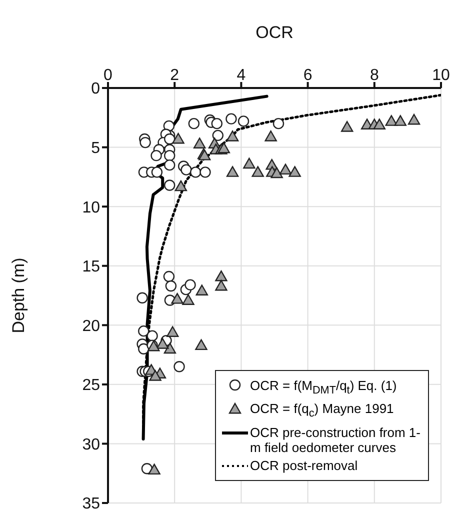 Image resolution: width=459 pixels, height=520 pixels. I want to click on x-tick-label: 2, so click(175, 75).